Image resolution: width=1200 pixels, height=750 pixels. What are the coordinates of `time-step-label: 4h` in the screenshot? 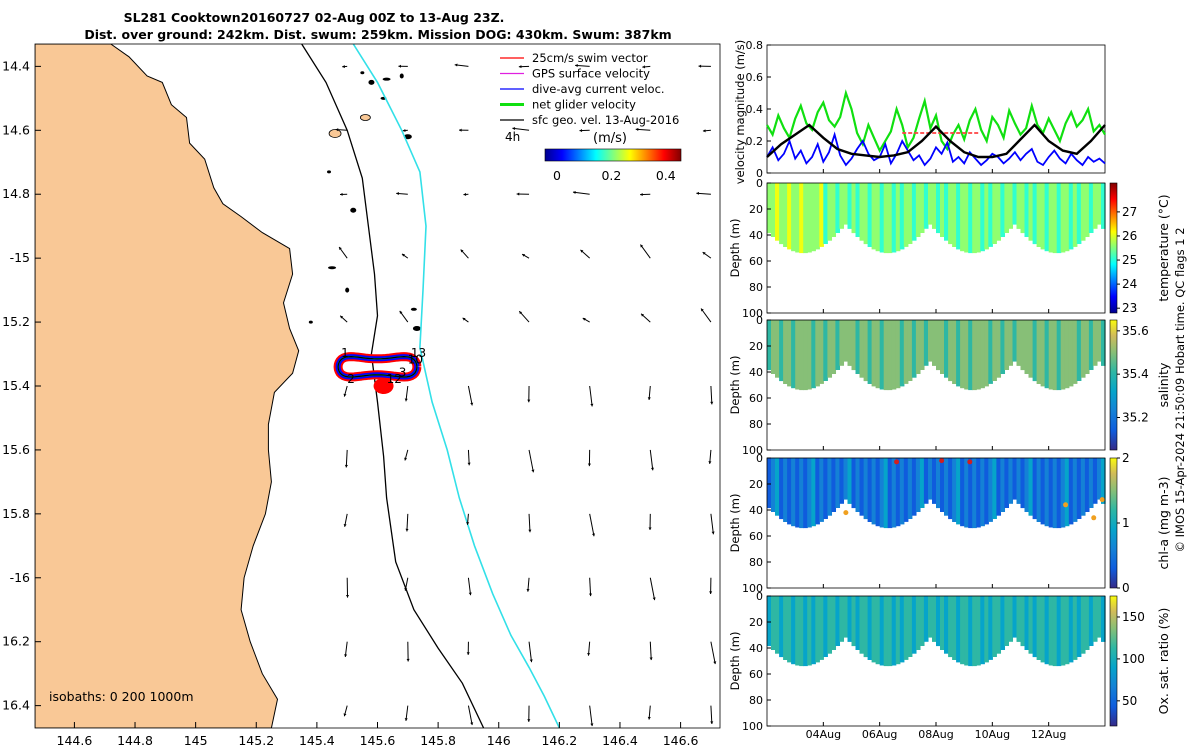 It's located at (512, 137).